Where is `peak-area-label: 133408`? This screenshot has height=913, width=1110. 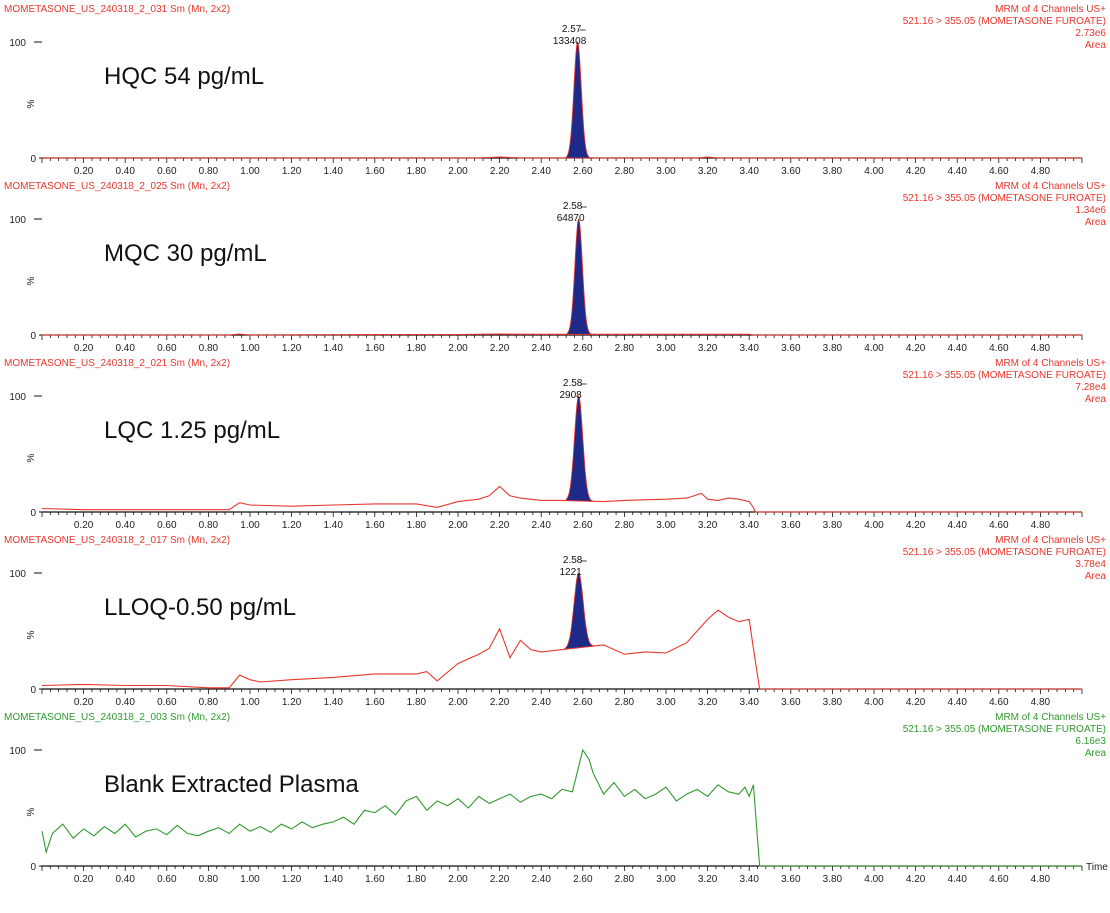 peak-area-label: 133408 is located at coordinates (570, 41).